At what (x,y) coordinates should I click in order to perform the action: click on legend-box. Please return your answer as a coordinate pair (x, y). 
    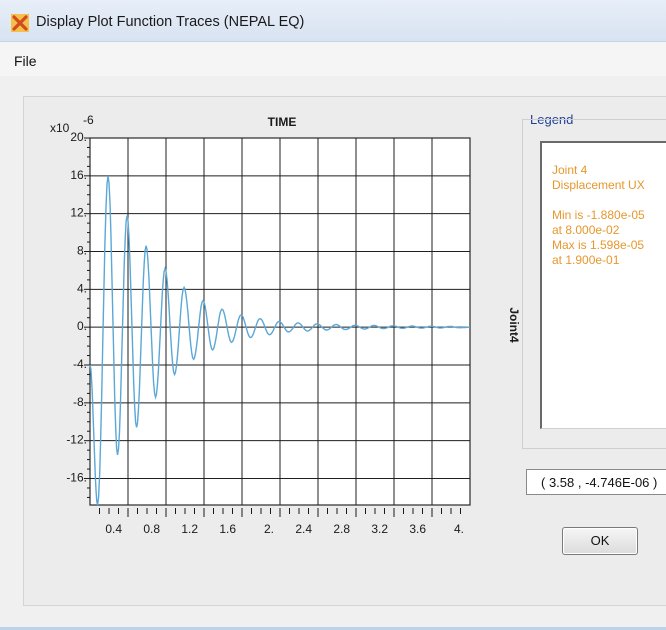
    Looking at the image, I should click on (603, 285).